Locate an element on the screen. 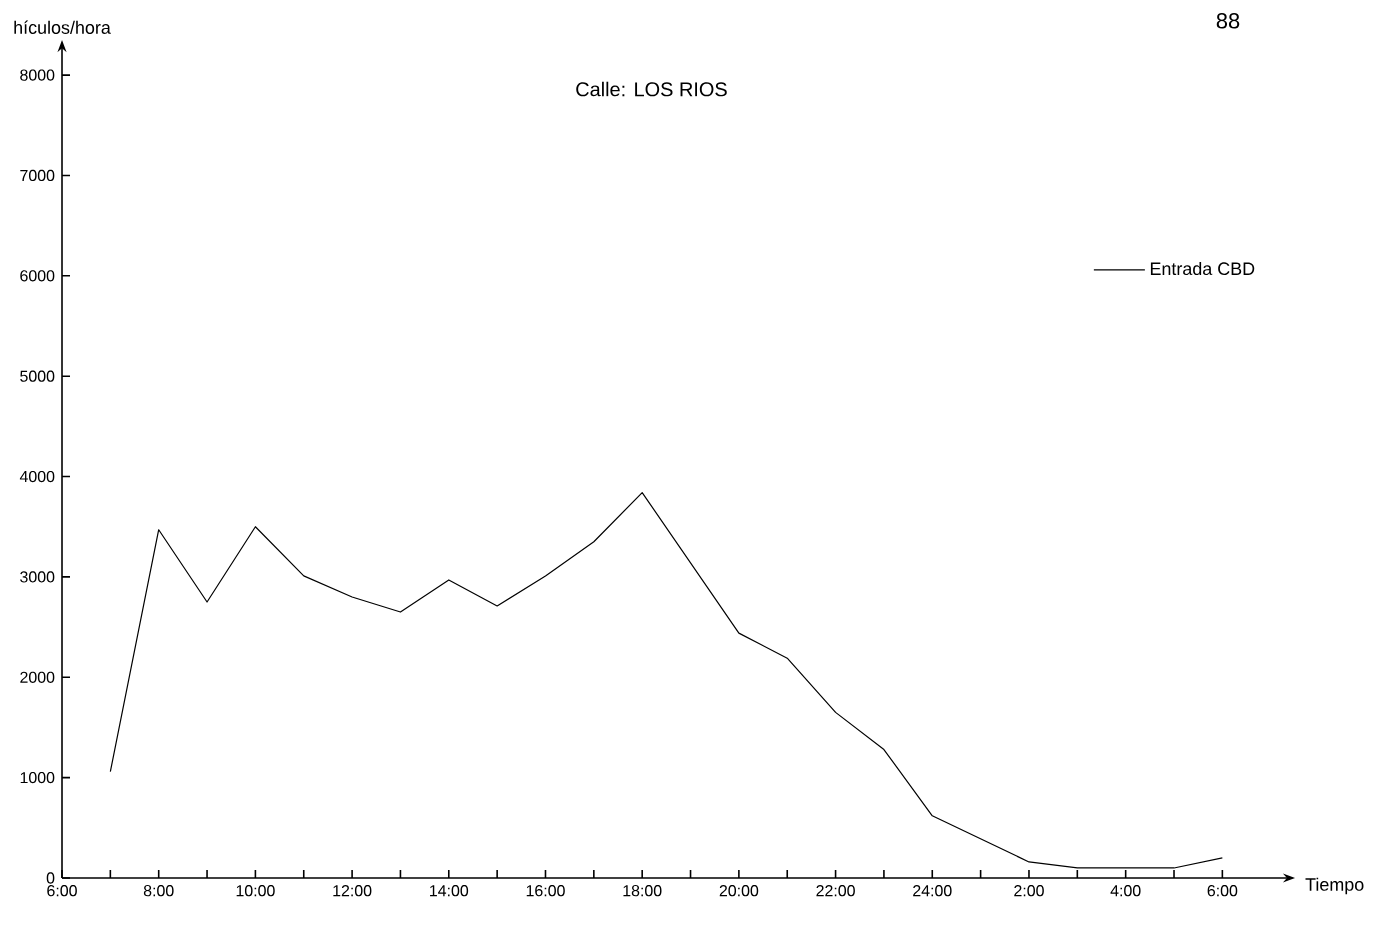 This screenshot has height=931, width=1376. y-tick-label: 8000 is located at coordinates (37, 75).